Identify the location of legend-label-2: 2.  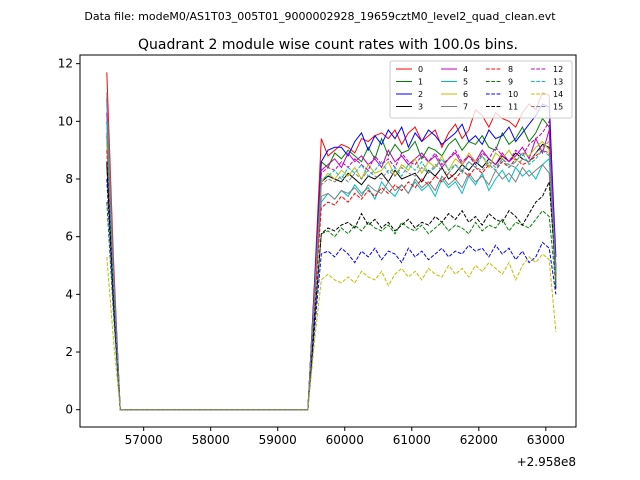
(420, 94).